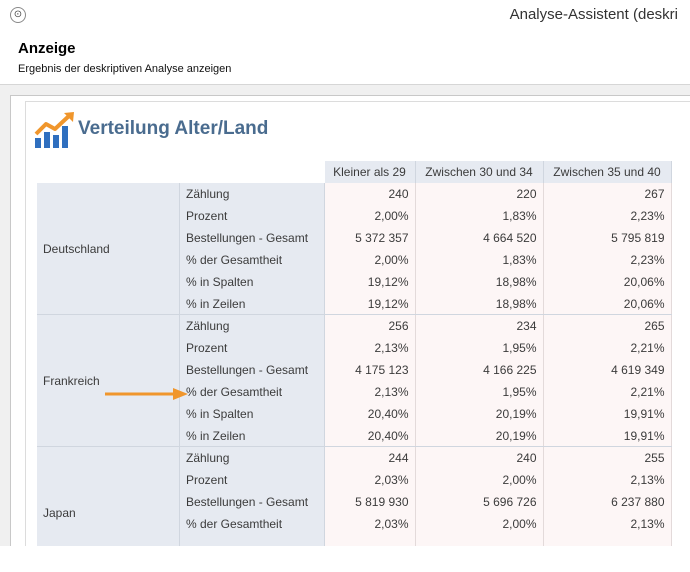  Describe the element at coordinates (479, 237) in the screenshot. I see `table-cell: 4 664 520` at that location.